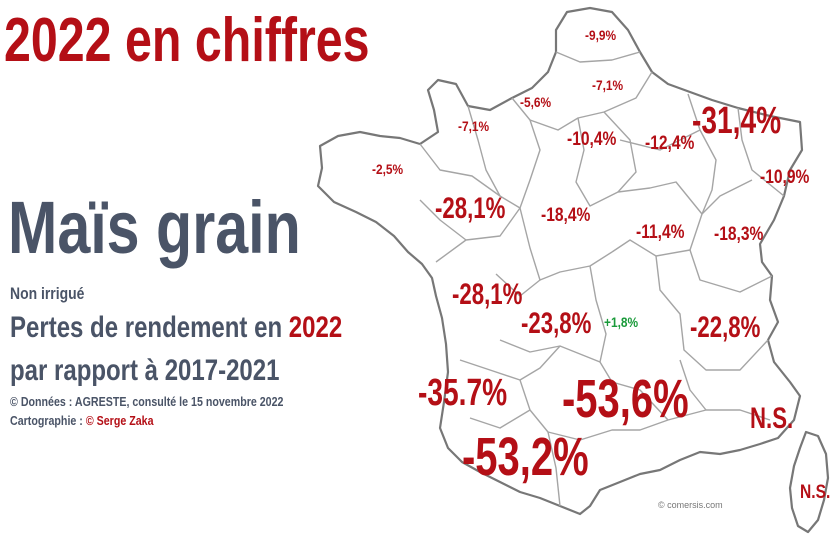 Image resolution: width=833 pixels, height=538 pixels. What do you see at coordinates (154, 227) in the screenshot?
I see `crop-title: Maïs grain` at bounding box center [154, 227].